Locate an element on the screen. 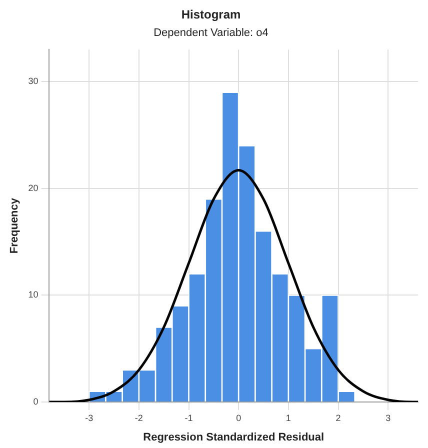 The width and height of the screenshot is (428, 448). x-tick-label: 1 is located at coordinates (288, 417).